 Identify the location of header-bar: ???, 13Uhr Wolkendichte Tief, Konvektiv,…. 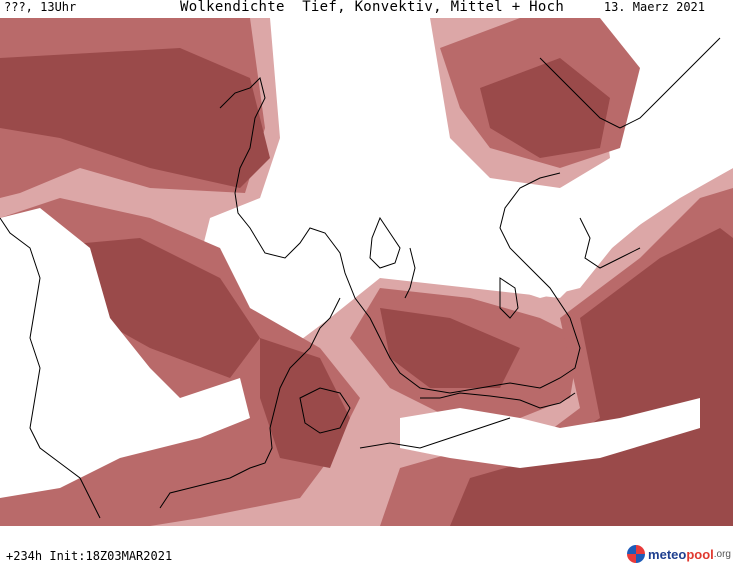
(366, 10).